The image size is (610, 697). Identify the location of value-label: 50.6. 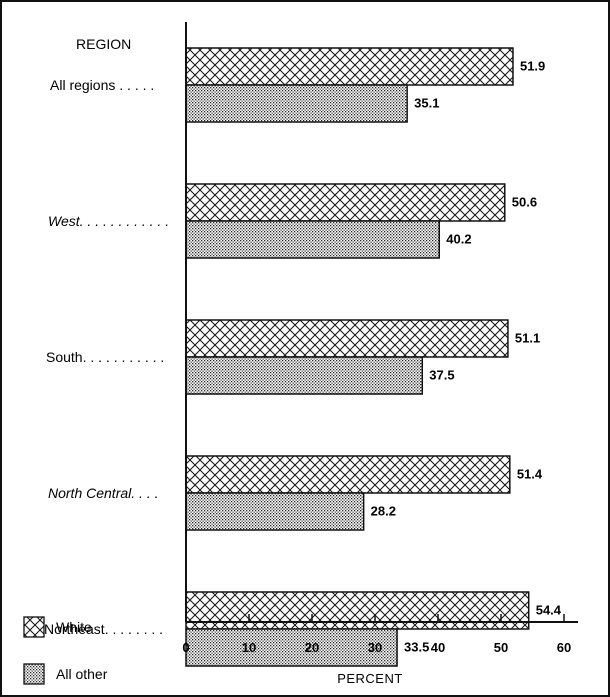
(524, 202).